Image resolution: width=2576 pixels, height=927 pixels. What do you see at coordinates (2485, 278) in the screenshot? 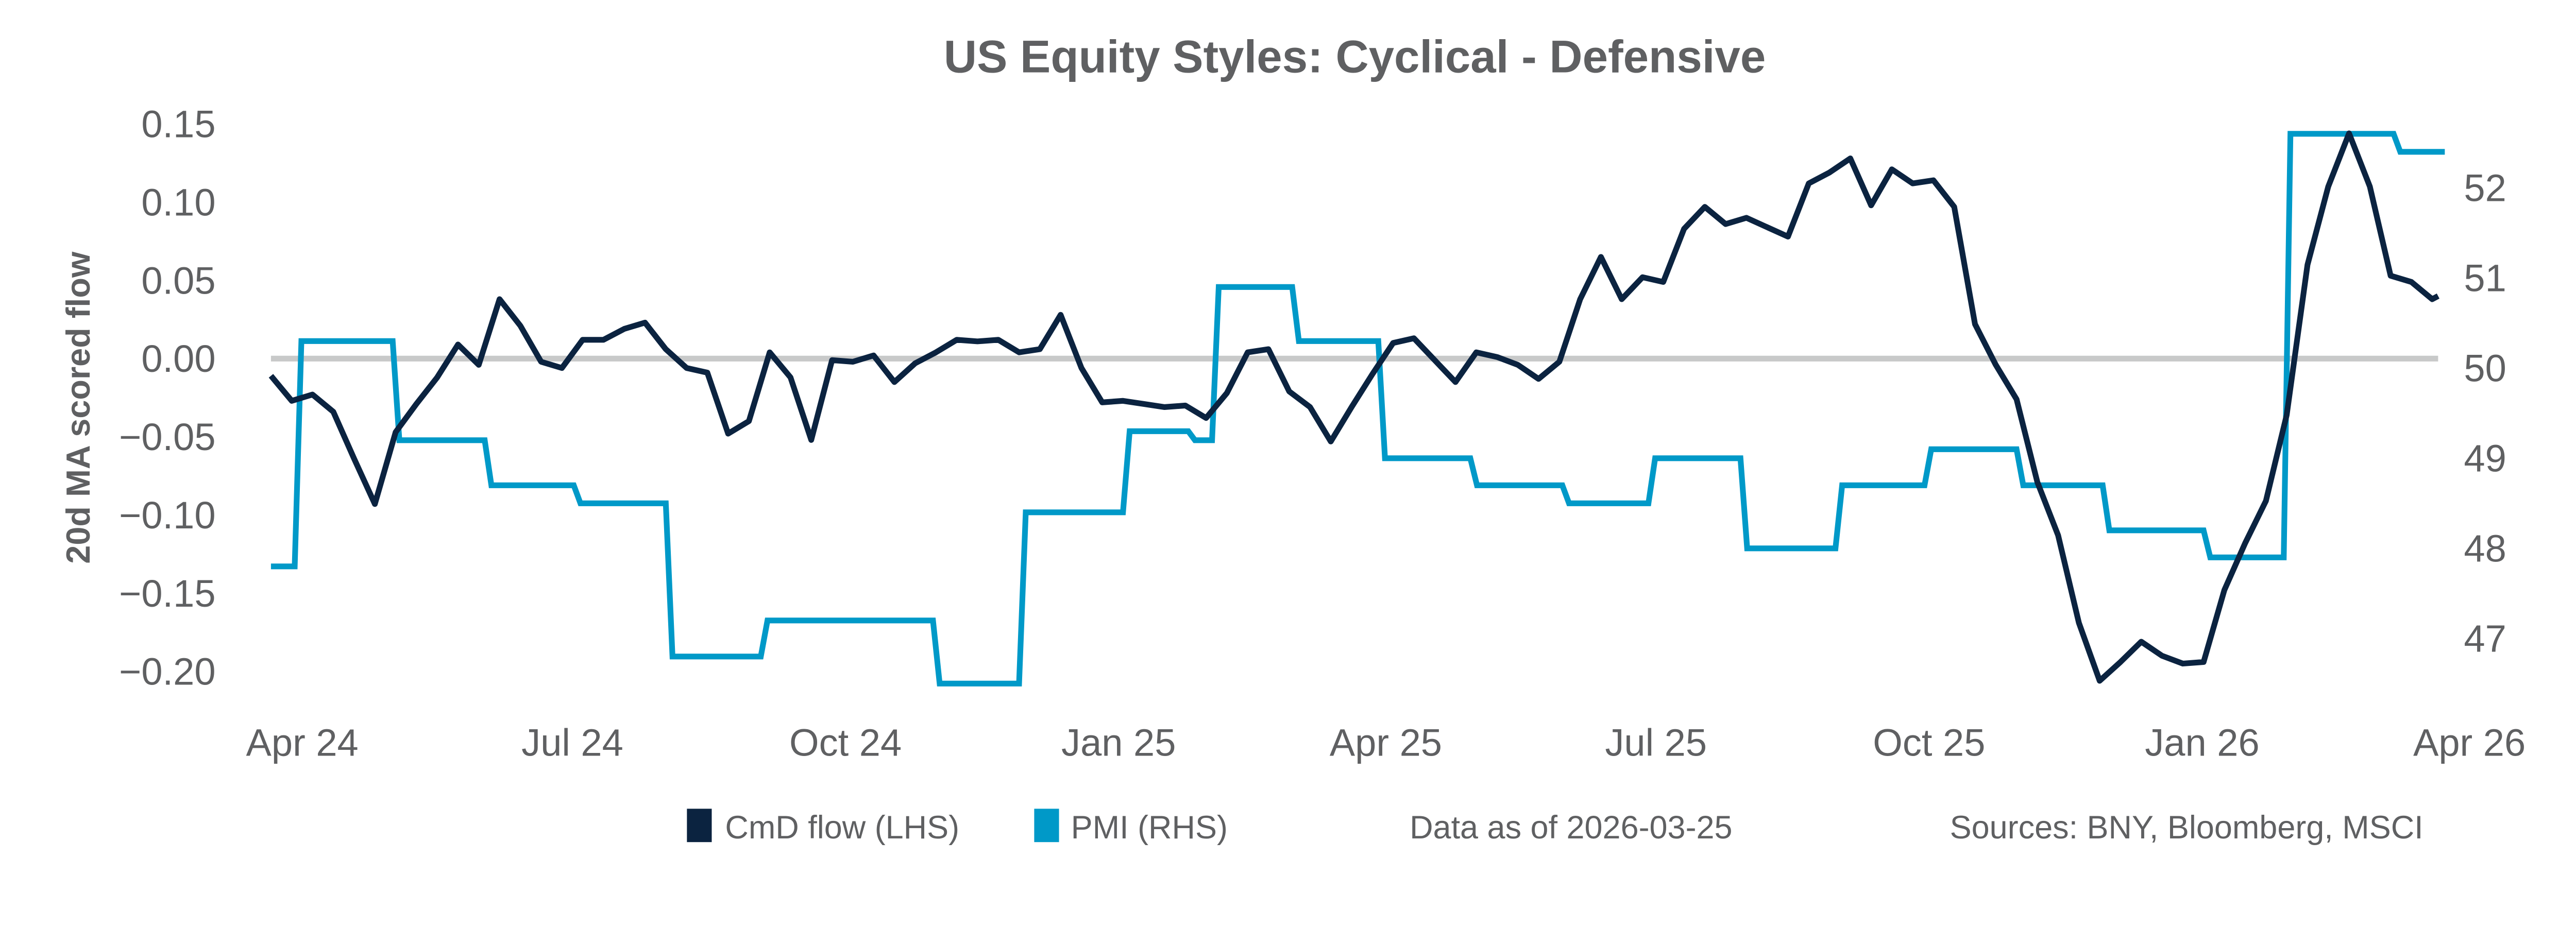
I see `y2-tick-label: 51` at bounding box center [2485, 278].